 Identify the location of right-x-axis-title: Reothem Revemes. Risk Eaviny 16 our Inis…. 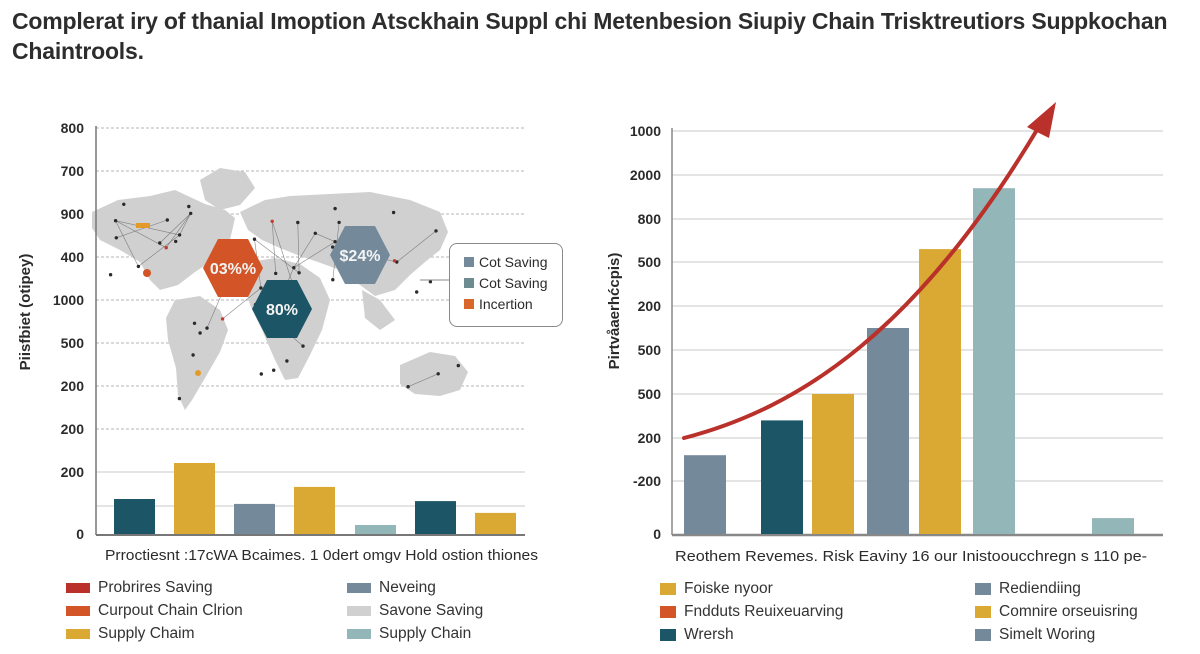
(911, 556).